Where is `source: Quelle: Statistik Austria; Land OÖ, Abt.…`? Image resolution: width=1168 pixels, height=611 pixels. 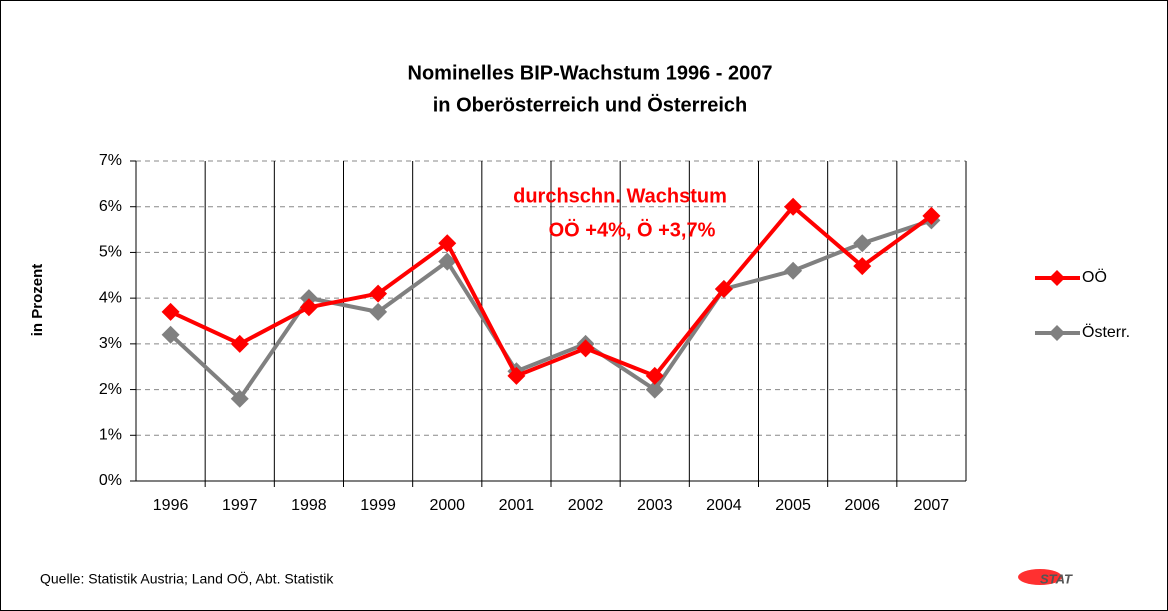 source: Quelle: Statistik Austria; Land OÖ, Abt.… is located at coordinates (187, 578).